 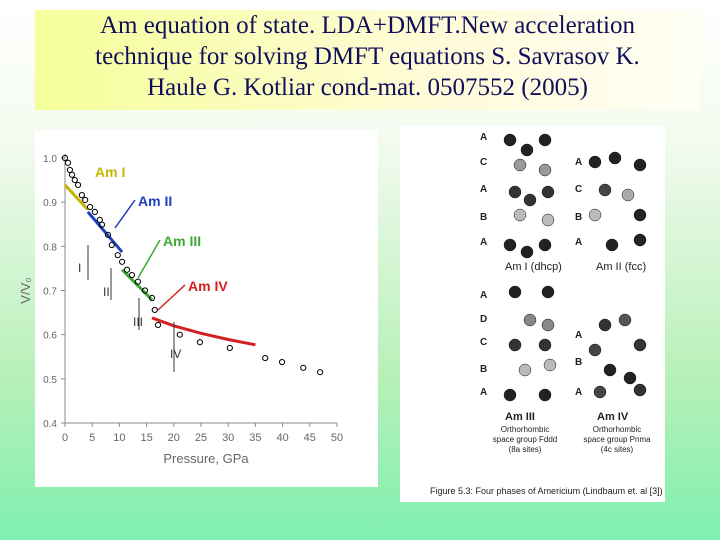 What do you see at coordinates (50, 424) in the screenshot?
I see `y-tick-label: 0.4` at bounding box center [50, 424].